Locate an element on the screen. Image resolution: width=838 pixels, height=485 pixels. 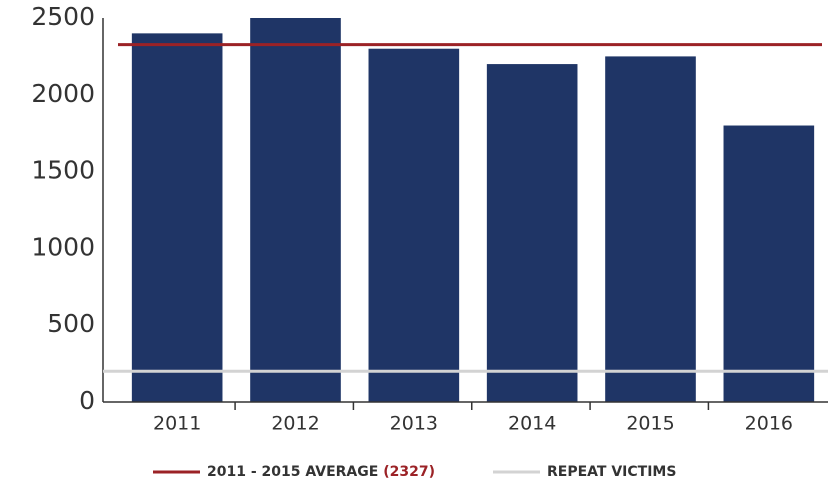
legend: 2011 - 2015 AVERAGE (2327) REPEAT VICTIMS is located at coordinates (414, 472).